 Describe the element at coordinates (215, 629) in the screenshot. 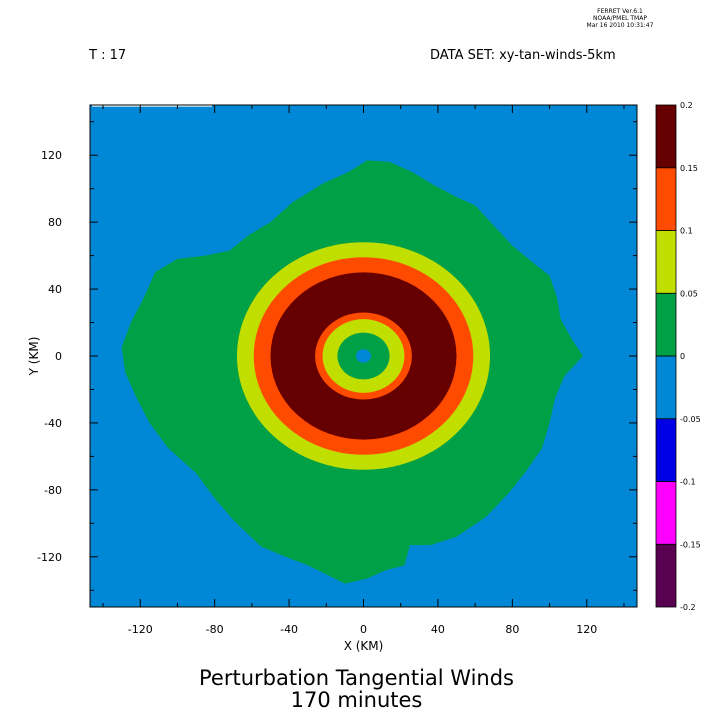

I see `x-tick-label: -80` at that location.